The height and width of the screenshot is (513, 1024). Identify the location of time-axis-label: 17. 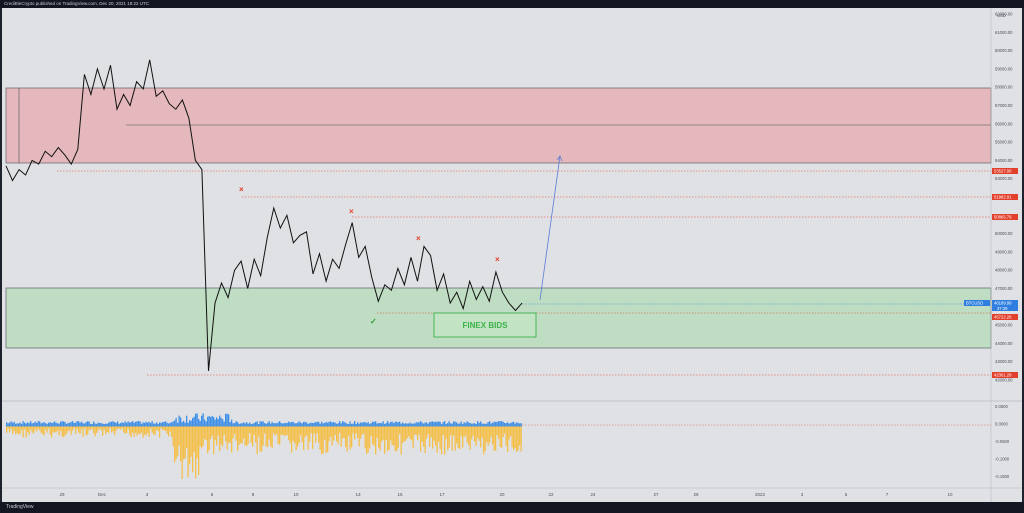
(442, 494).